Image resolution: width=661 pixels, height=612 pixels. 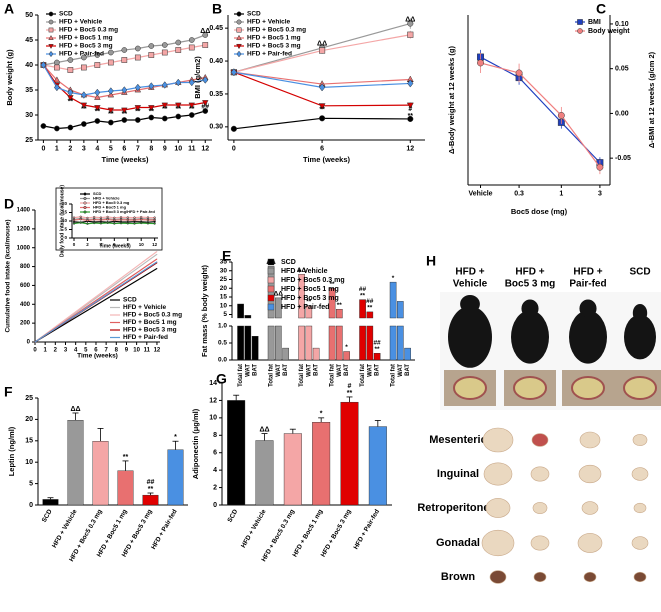 I want to click on bar-upper, so click(x=248, y=317).